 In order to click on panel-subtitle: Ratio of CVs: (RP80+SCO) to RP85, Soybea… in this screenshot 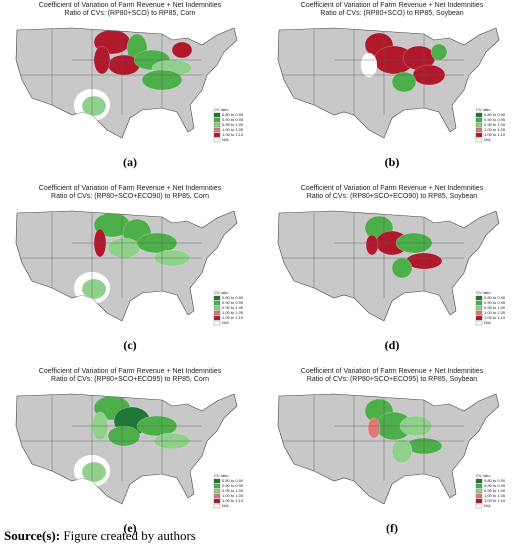, I will do `click(391, 13)`.